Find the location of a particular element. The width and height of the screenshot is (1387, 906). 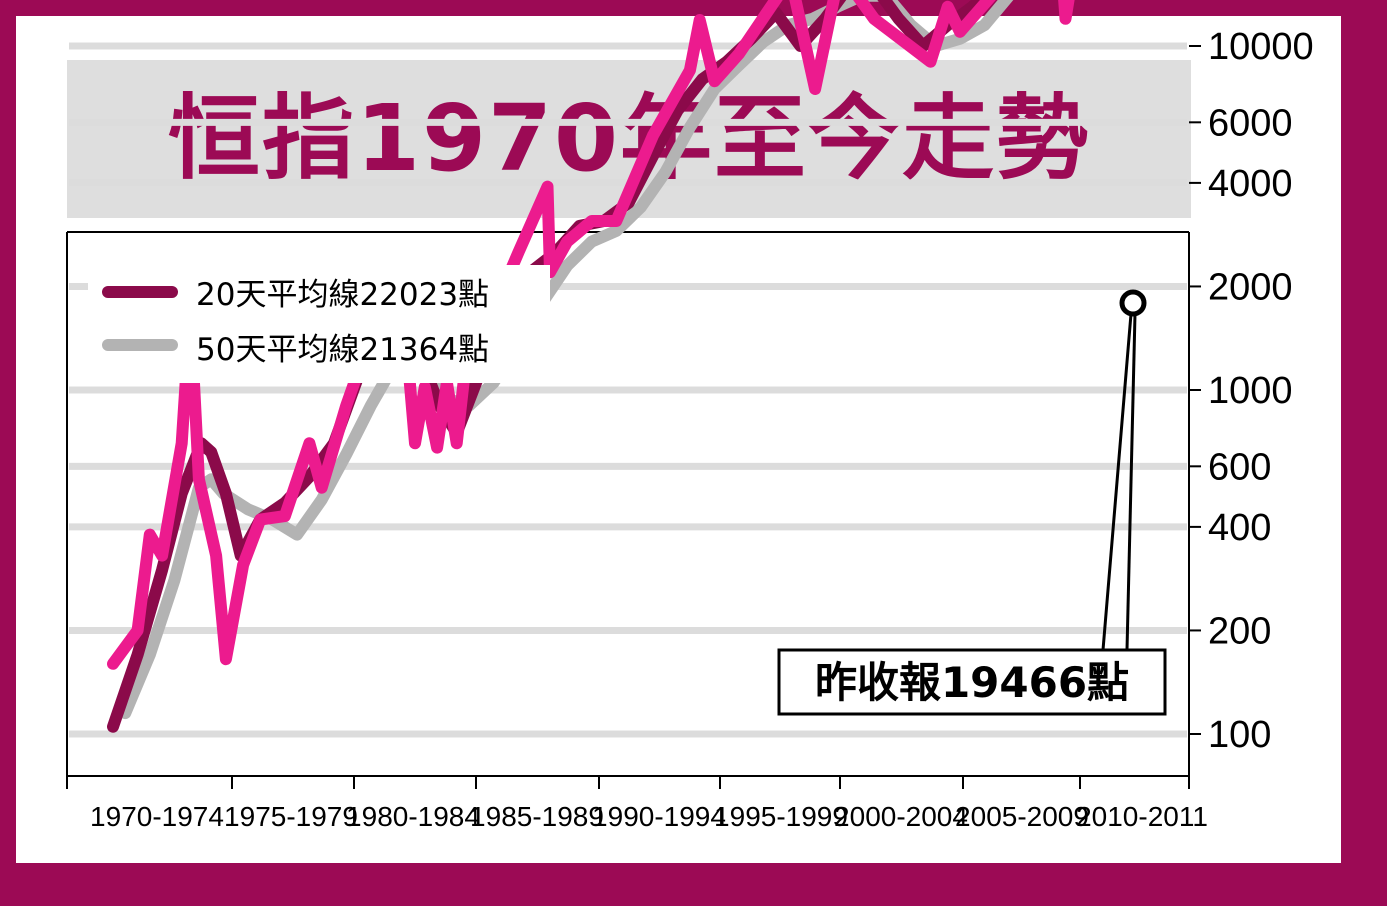

x-tick-label: 1970-1974 is located at coordinates (157, 816).